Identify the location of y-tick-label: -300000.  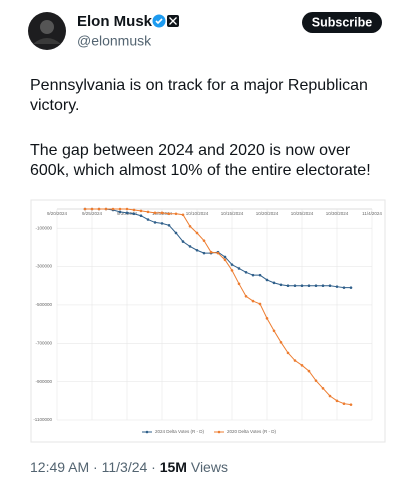
(43, 266).